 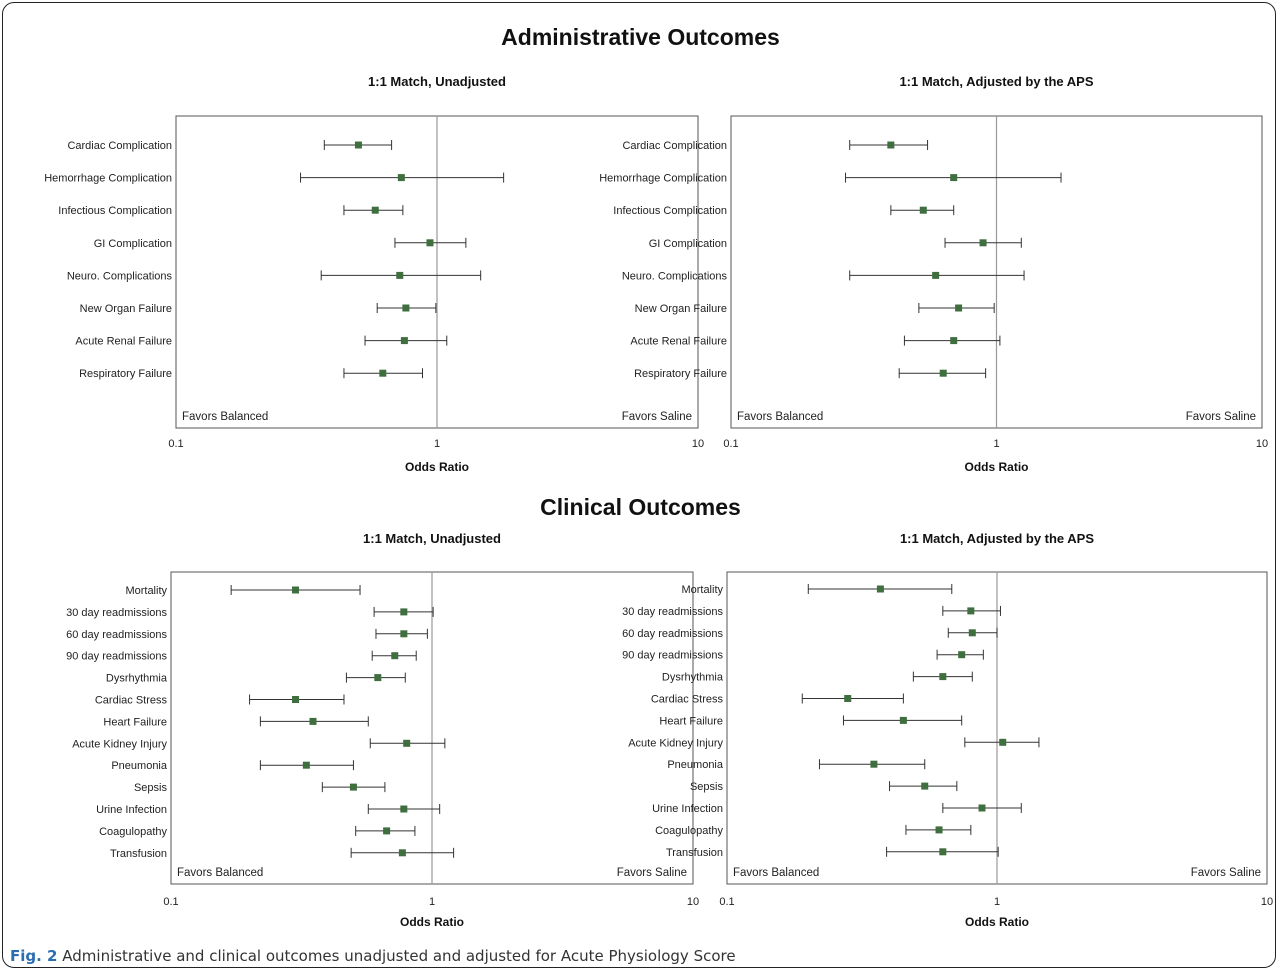 What do you see at coordinates (687, 809) in the screenshot?
I see `category-label: Urine Infection` at bounding box center [687, 809].